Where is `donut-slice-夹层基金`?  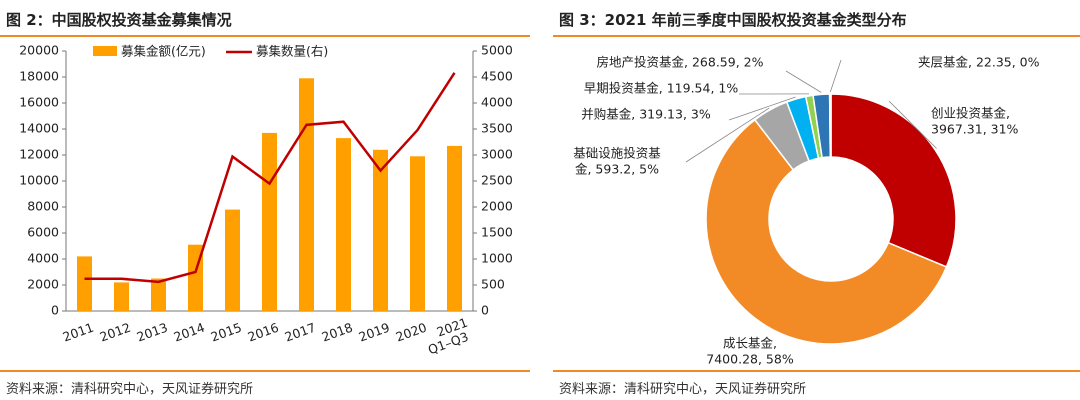 donut-slice-夹层基金 is located at coordinates (830, 125).